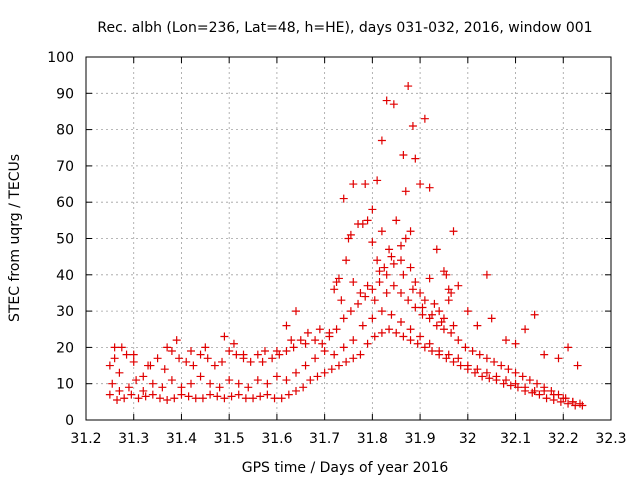 The width and height of the screenshot is (640, 480). Describe the element at coordinates (15, 238) in the screenshot. I see `y-axis-label: STEC from uqrg / TECUs` at that location.